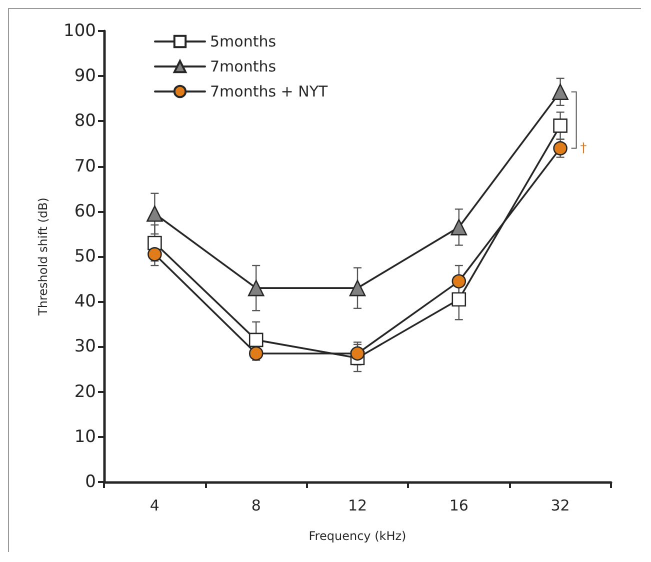 This screenshot has height=562, width=651. What do you see at coordinates (85, 392) in the screenshot?
I see `y-tick-label: 20` at bounding box center [85, 392].